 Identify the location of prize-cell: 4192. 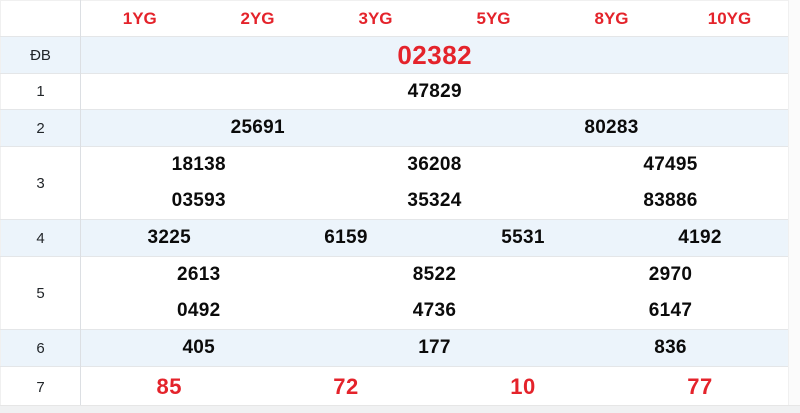
(700, 238).